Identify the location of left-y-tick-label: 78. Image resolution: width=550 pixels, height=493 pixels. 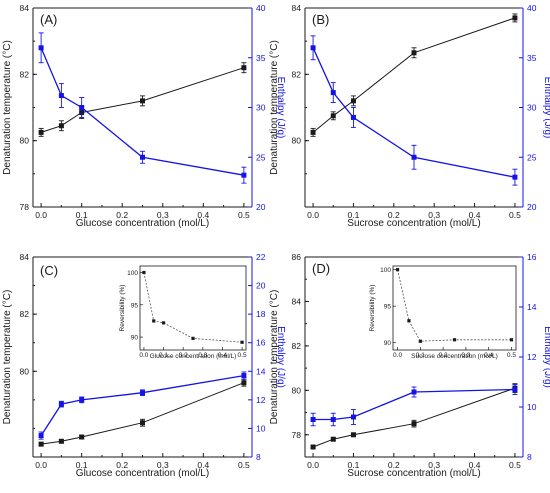
(25, 207).